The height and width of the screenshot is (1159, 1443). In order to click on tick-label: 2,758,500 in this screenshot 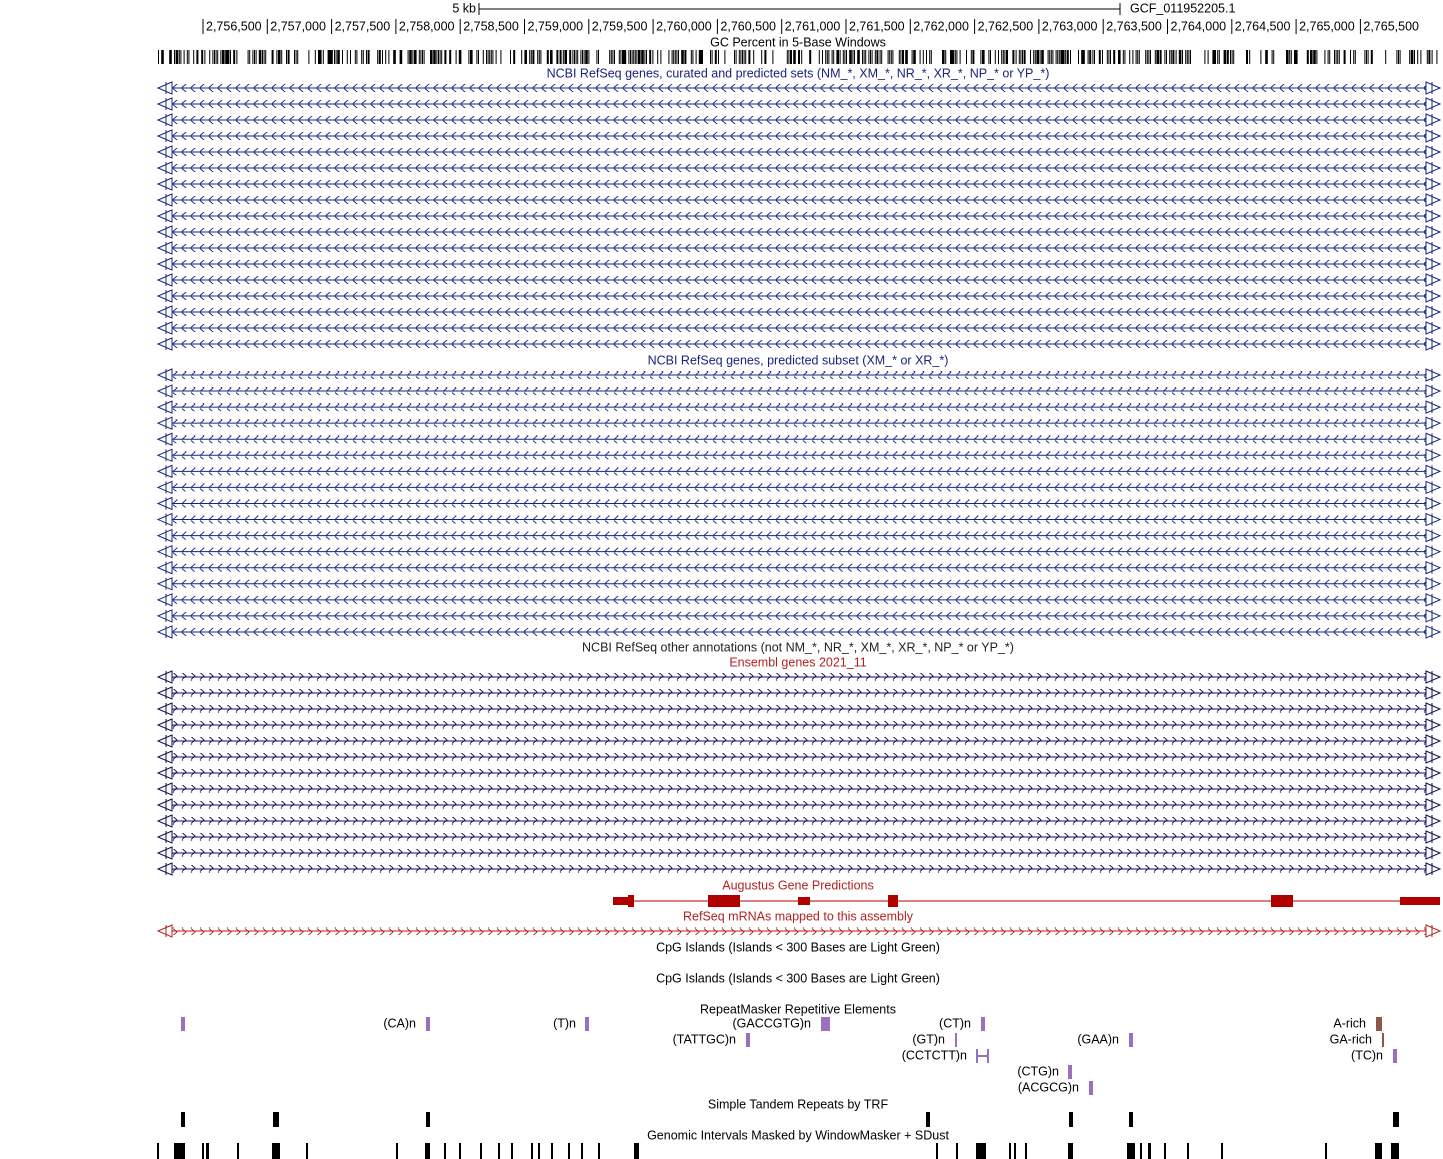, I will do `click(491, 26)`.